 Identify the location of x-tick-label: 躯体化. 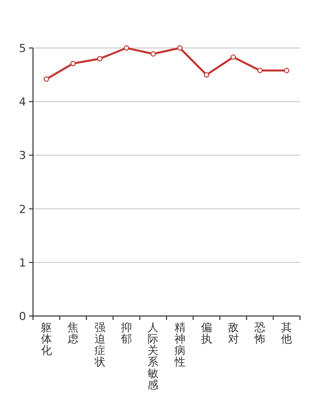
(46, 339).